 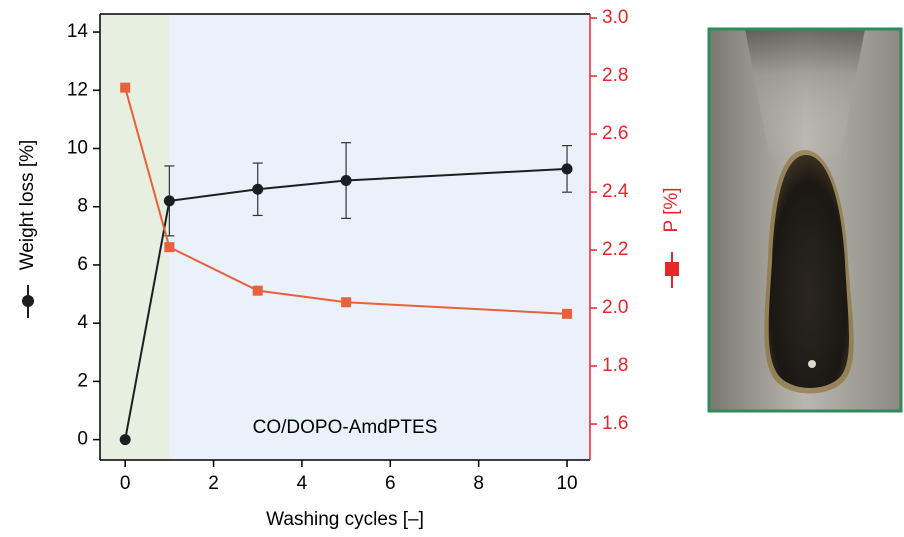 I want to click on y2-tick-label: 1.6, so click(x=615, y=423).